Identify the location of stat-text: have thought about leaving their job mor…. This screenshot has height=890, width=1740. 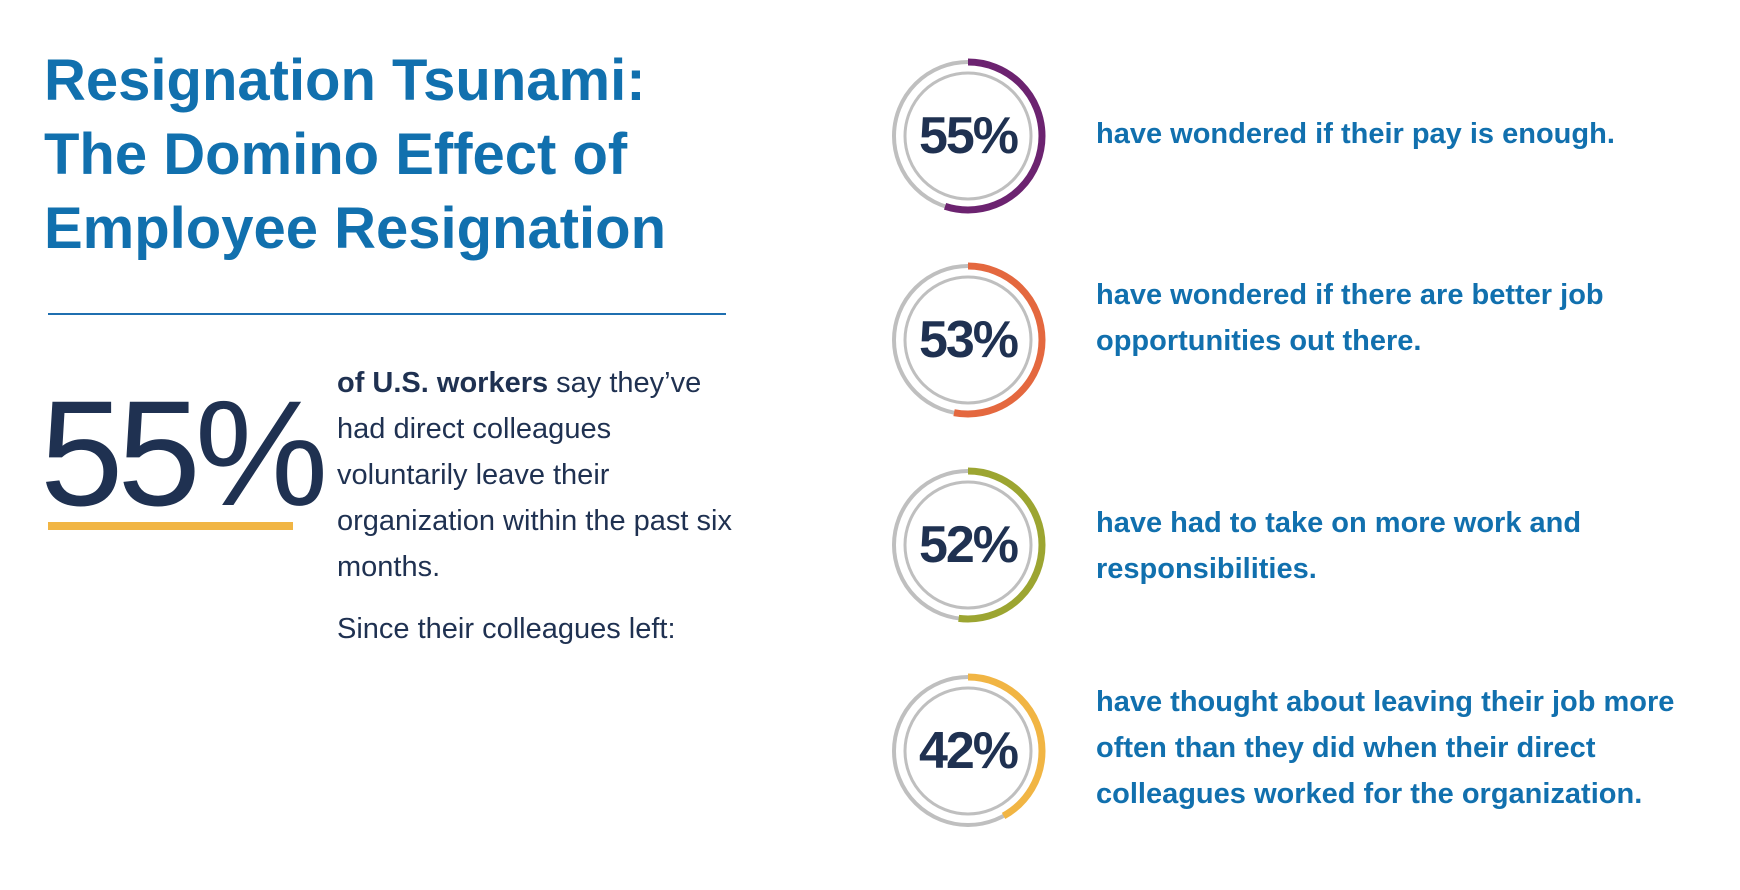
(1385, 748).